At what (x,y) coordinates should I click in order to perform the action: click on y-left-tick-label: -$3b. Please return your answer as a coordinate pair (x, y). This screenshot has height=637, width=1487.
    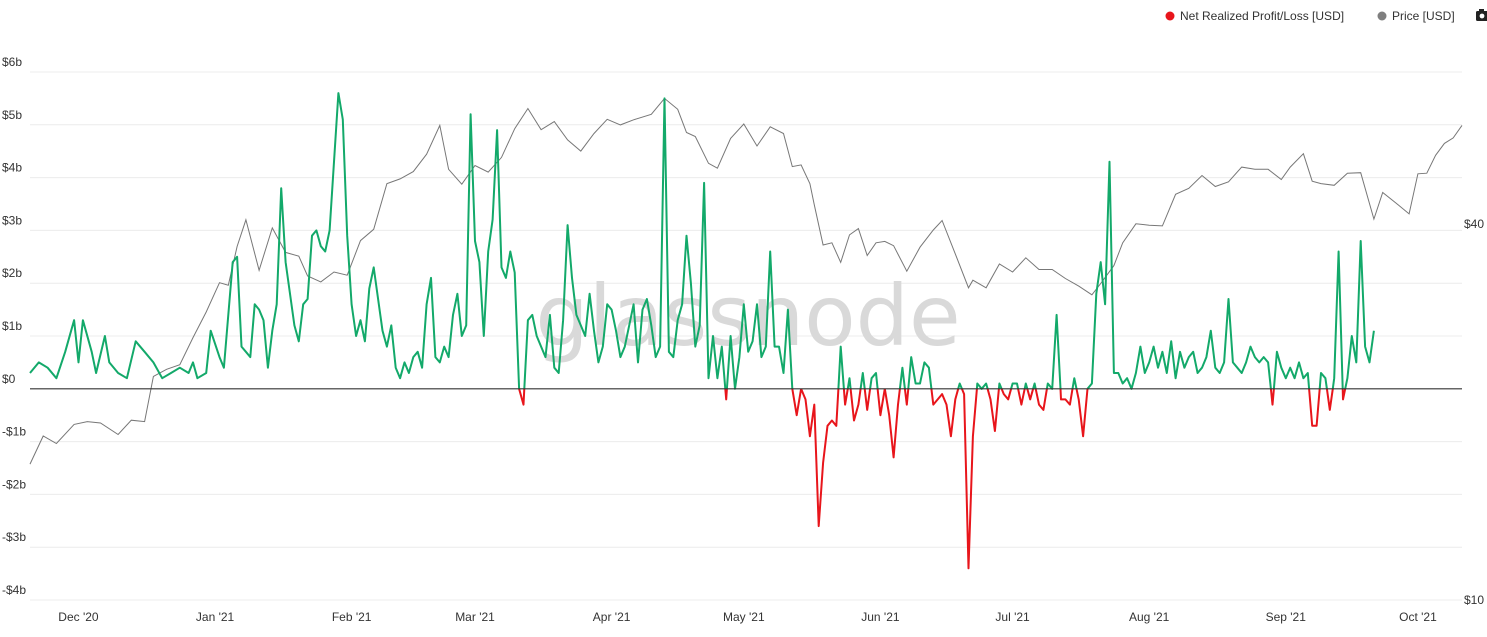
    Looking at the image, I should click on (14, 537).